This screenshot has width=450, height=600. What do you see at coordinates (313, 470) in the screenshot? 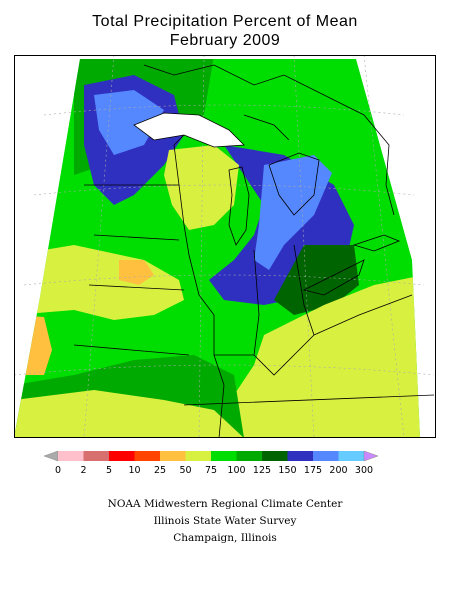
I see `legend-tick-label: 175` at bounding box center [313, 470].